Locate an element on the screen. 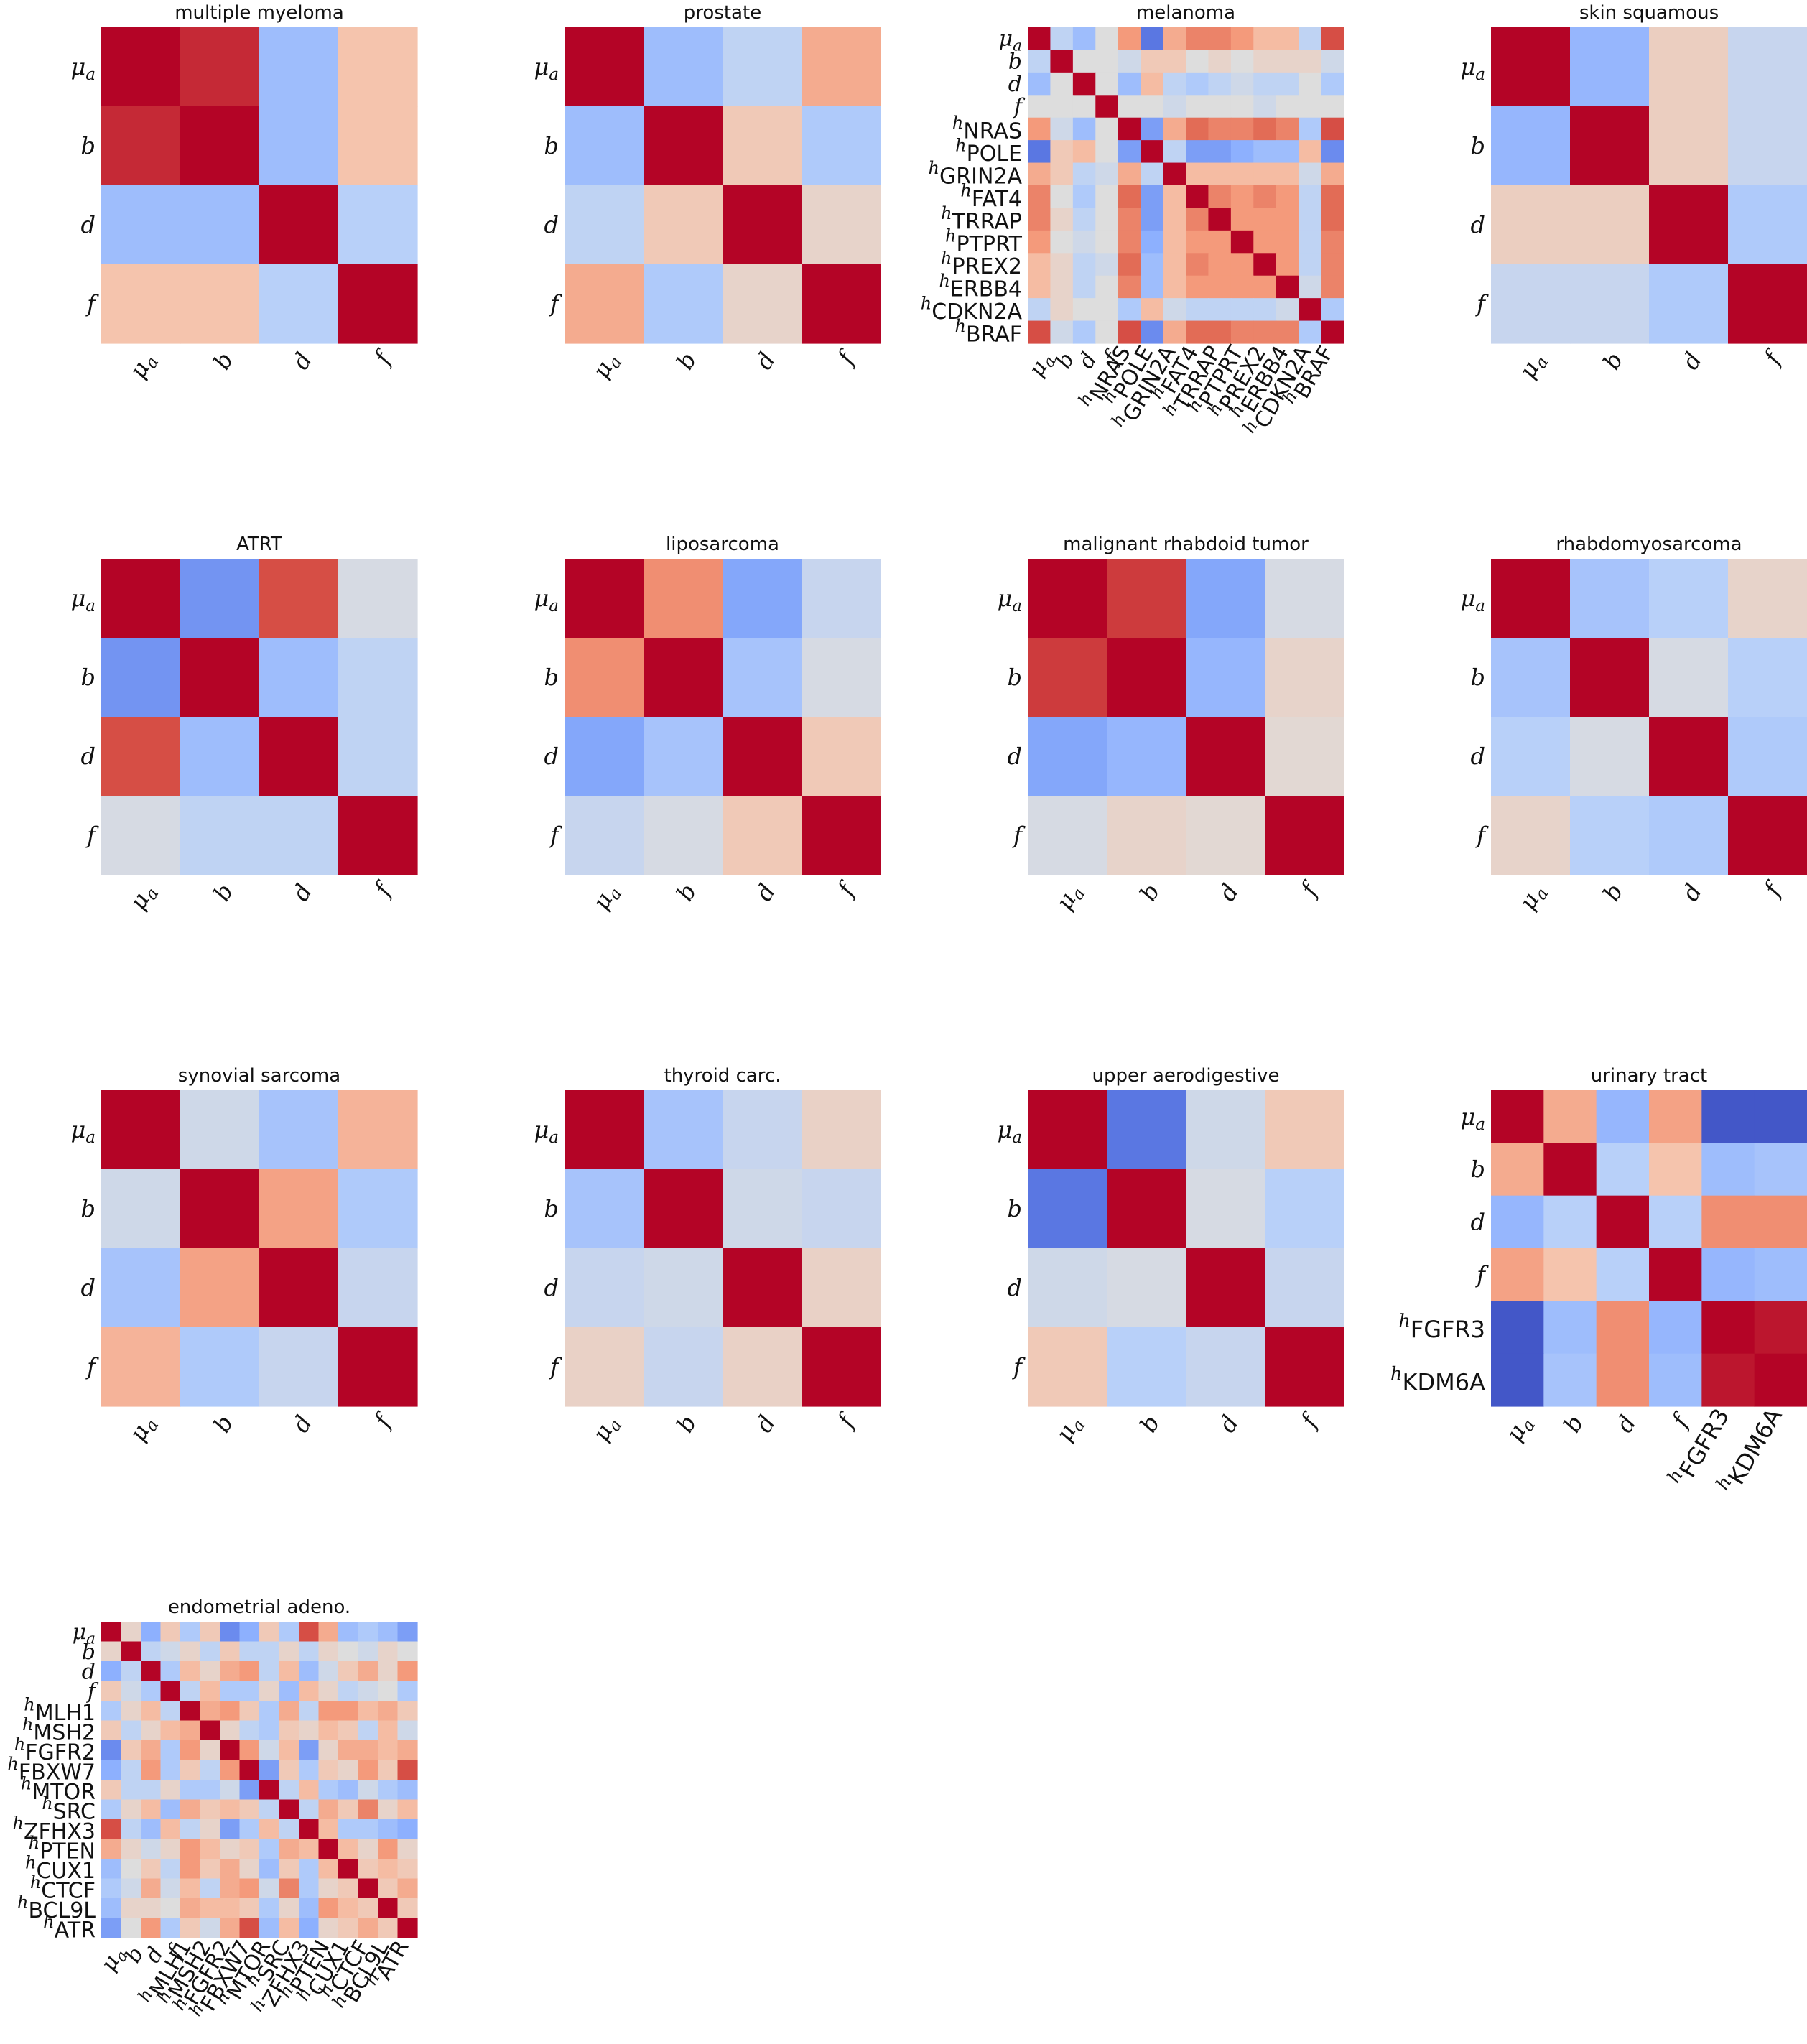 The image size is (1807, 2044). x-tick-label: b is located at coordinates (223, 1424).